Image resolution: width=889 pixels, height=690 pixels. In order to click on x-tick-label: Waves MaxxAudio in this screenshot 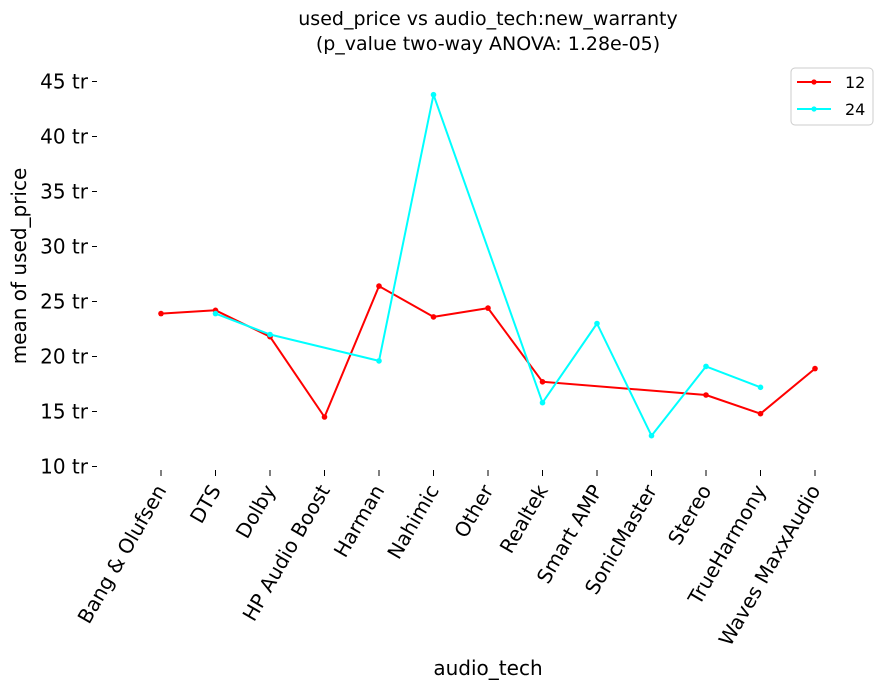, I will do `click(770, 565)`.